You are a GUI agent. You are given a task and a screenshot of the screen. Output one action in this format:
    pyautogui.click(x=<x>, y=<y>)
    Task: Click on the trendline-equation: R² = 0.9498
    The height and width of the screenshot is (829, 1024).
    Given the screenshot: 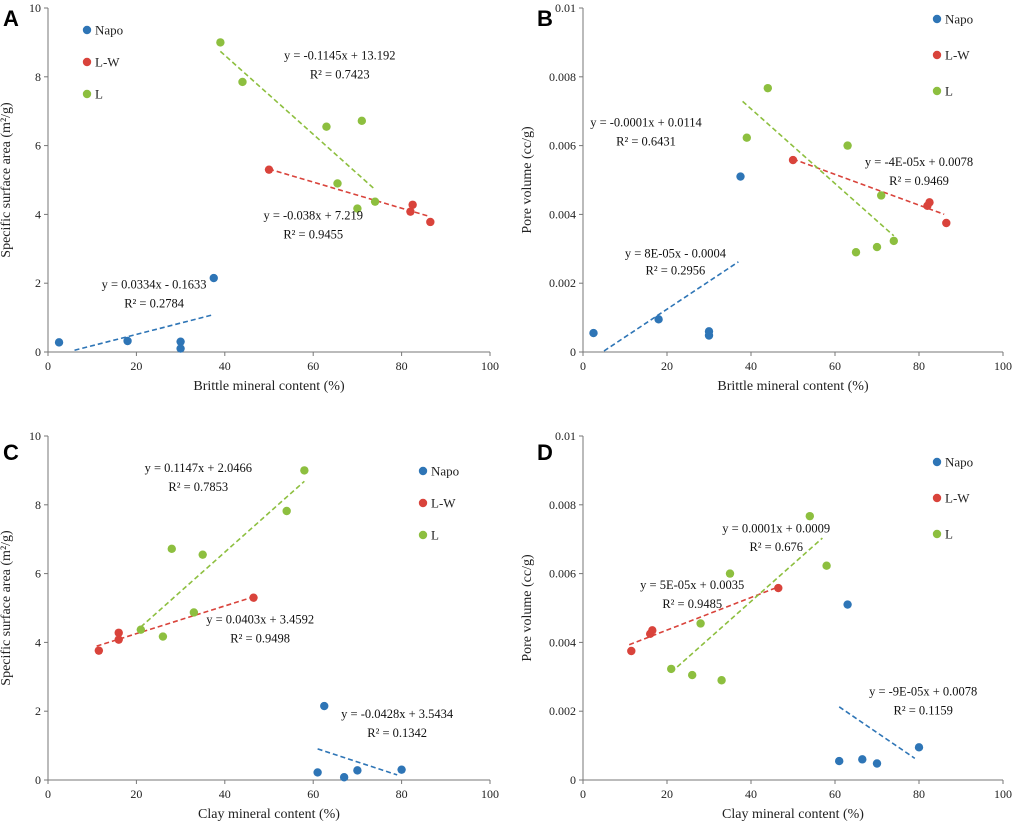 What is the action you would take?
    pyautogui.click(x=260, y=638)
    